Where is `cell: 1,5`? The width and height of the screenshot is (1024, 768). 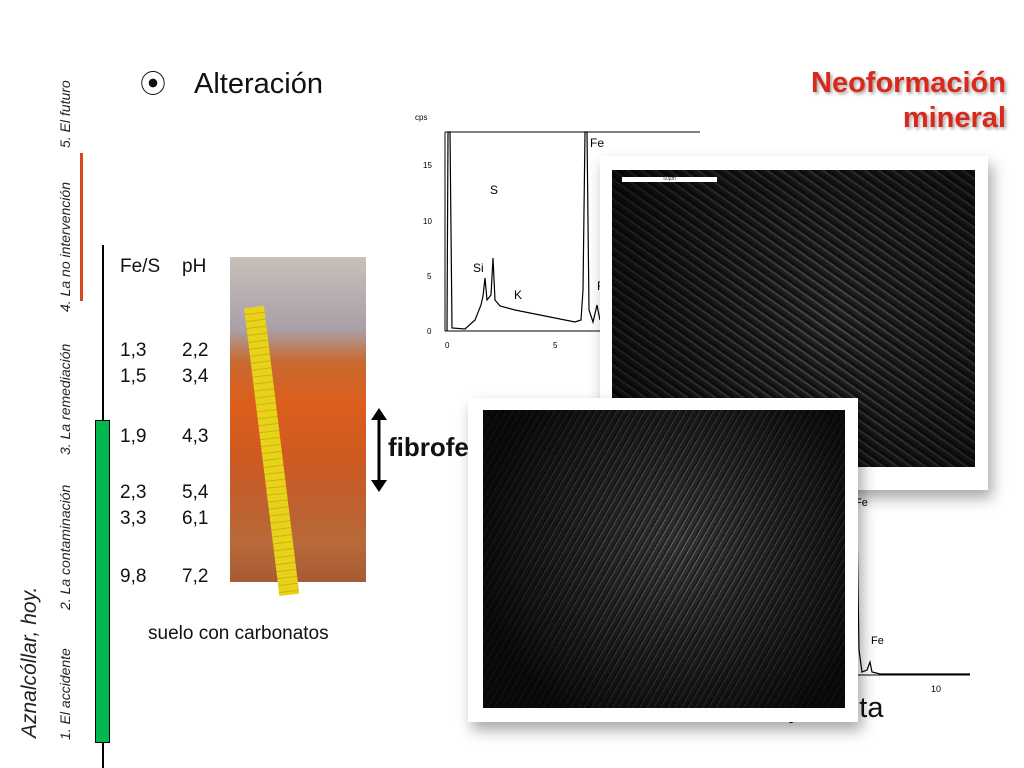 cell: 1,5 is located at coordinates (133, 376).